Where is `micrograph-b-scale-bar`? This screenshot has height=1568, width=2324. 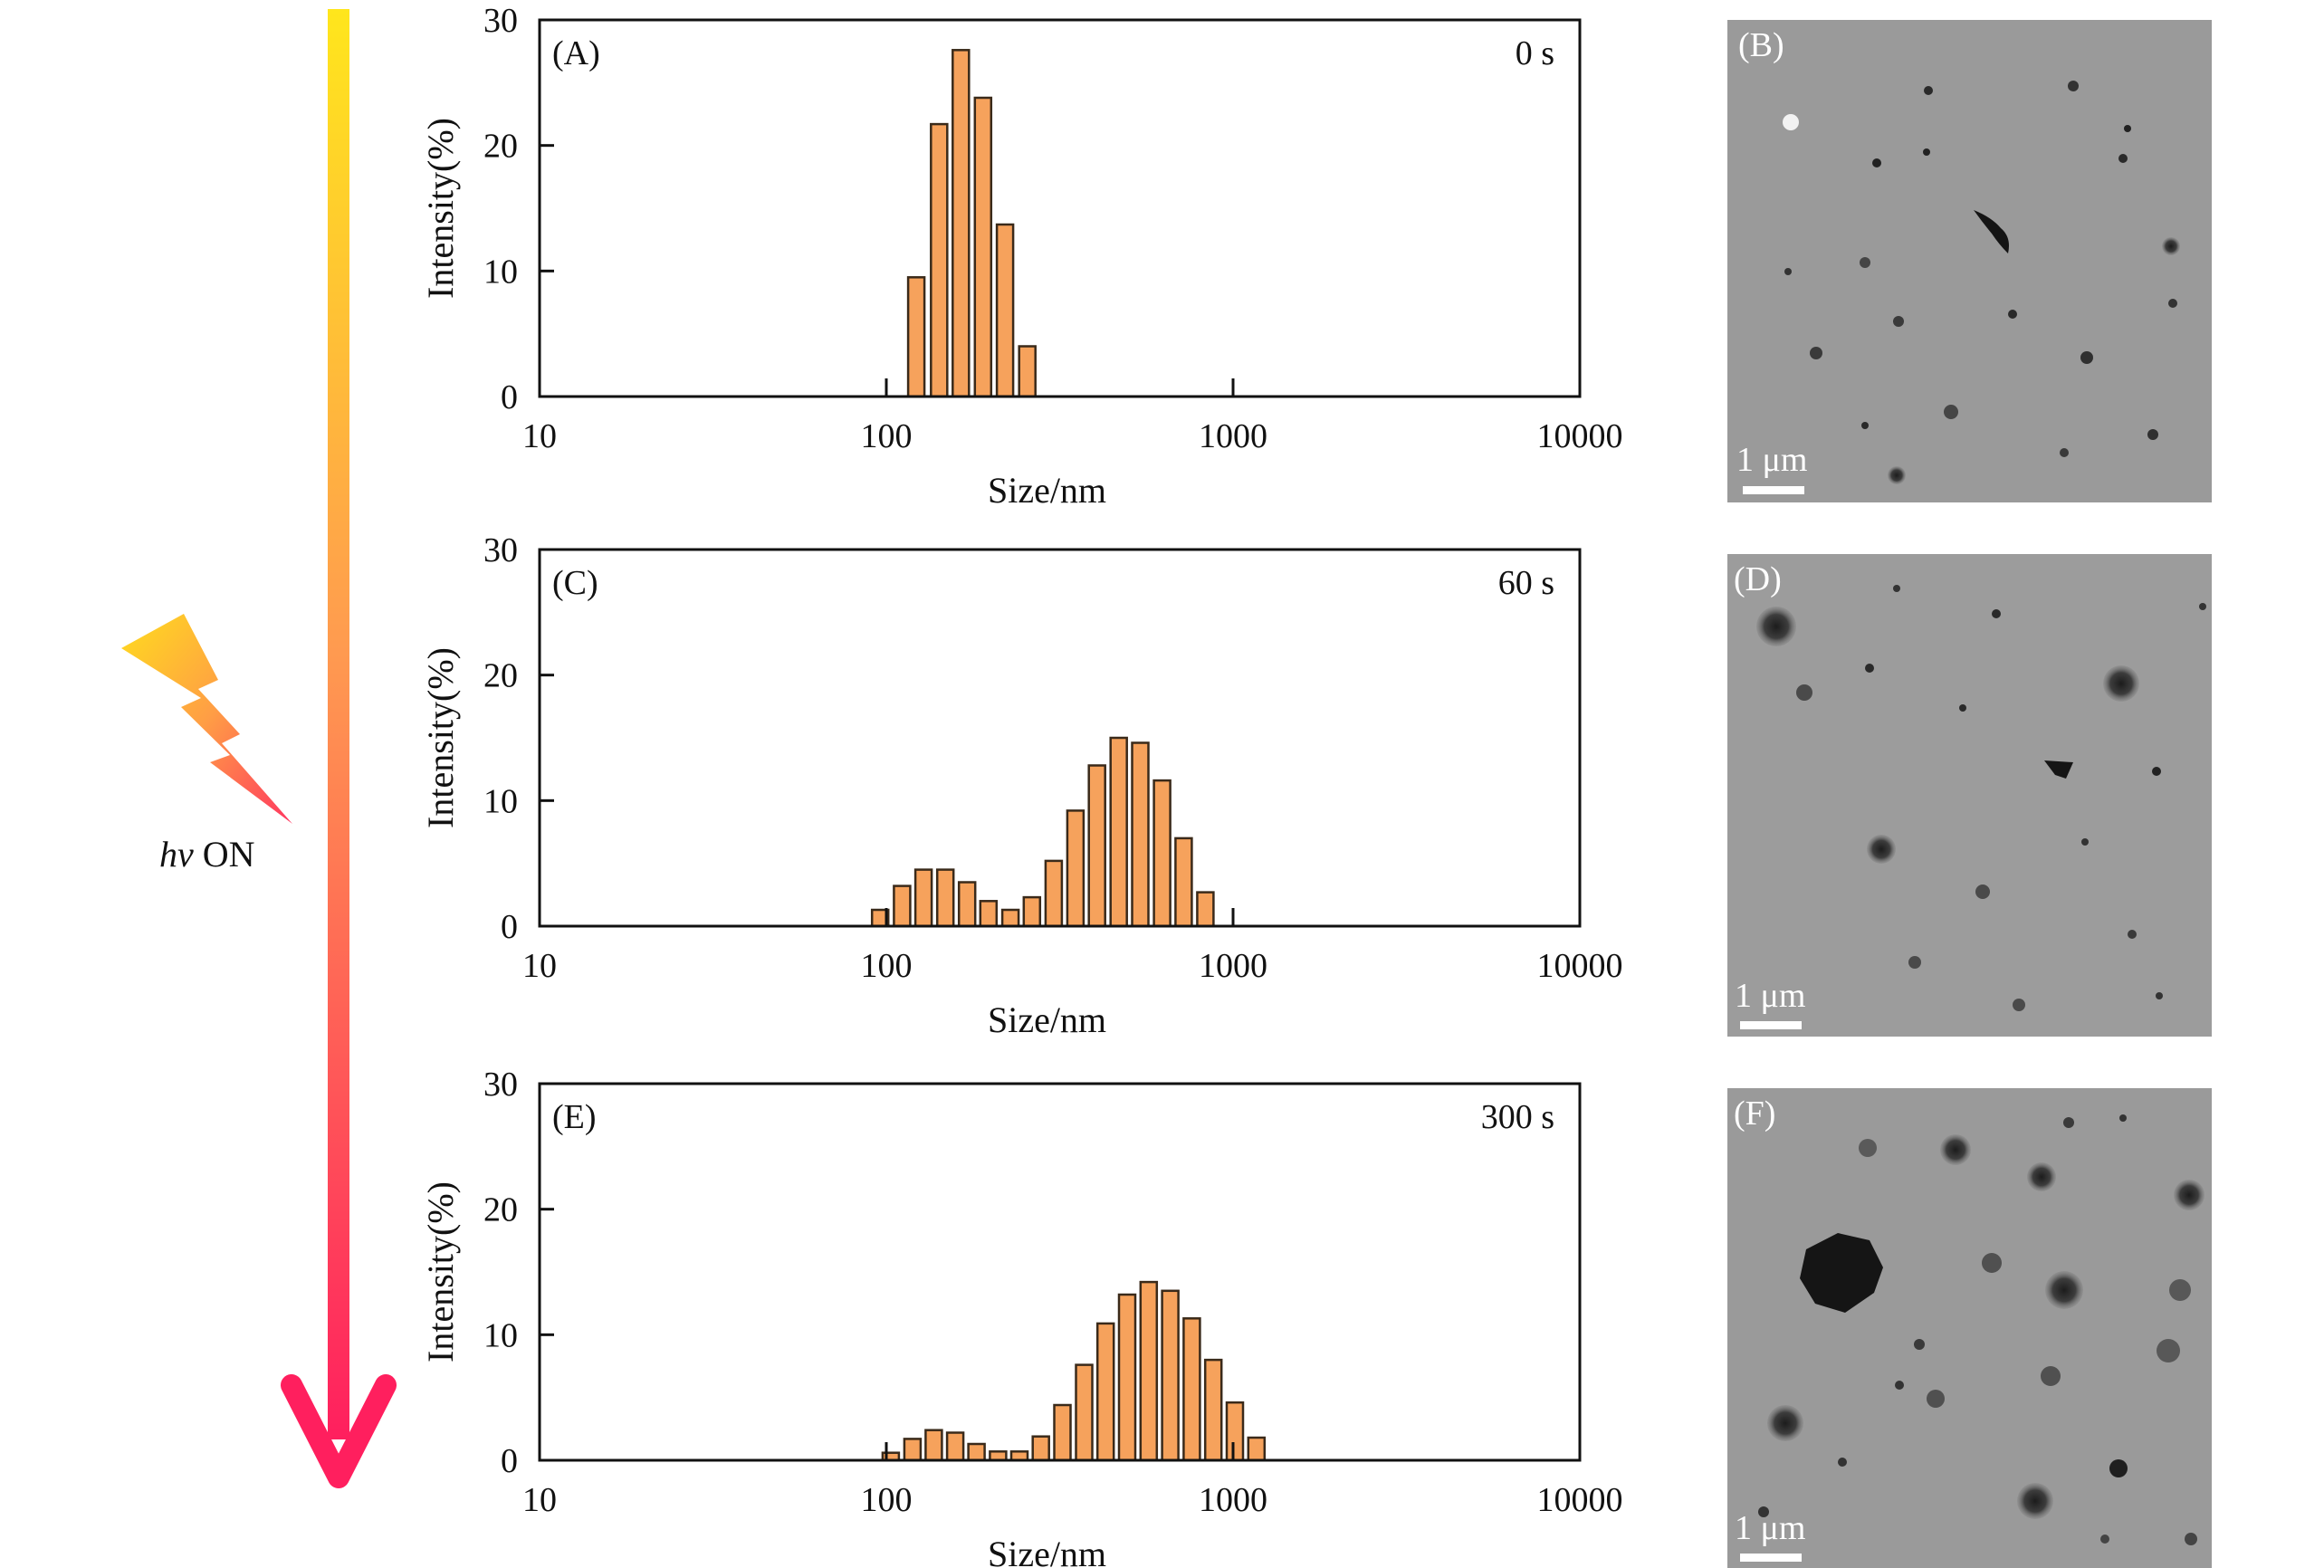 micrograph-b-scale-bar is located at coordinates (1773, 490).